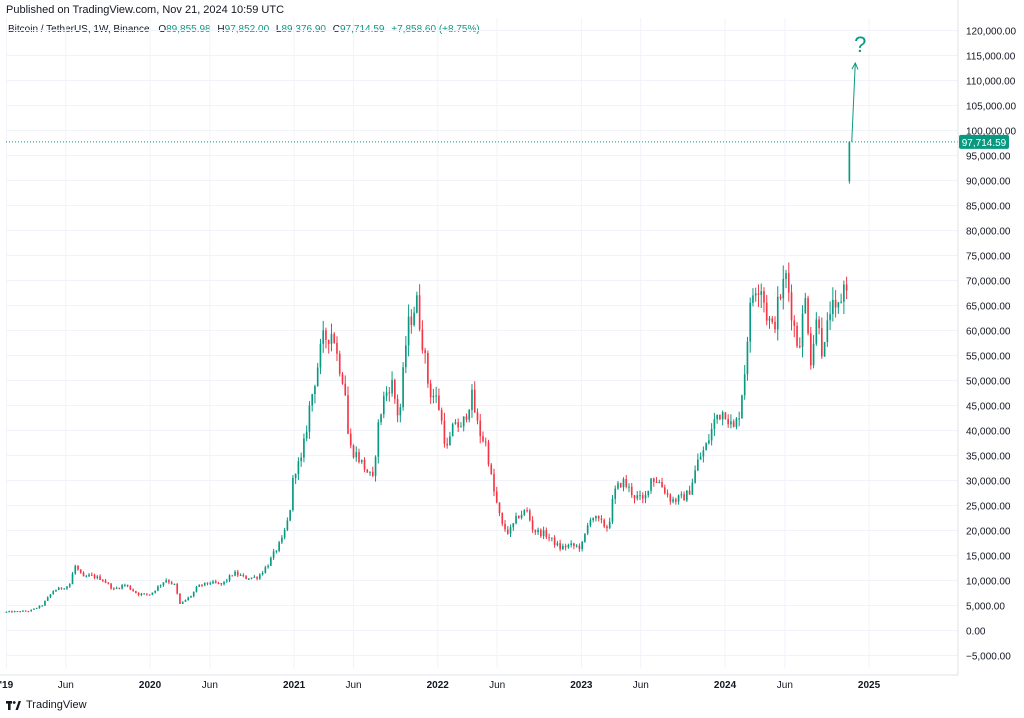 The width and height of the screenshot is (1024, 718). I want to click on low-label: L, so click(278, 29).